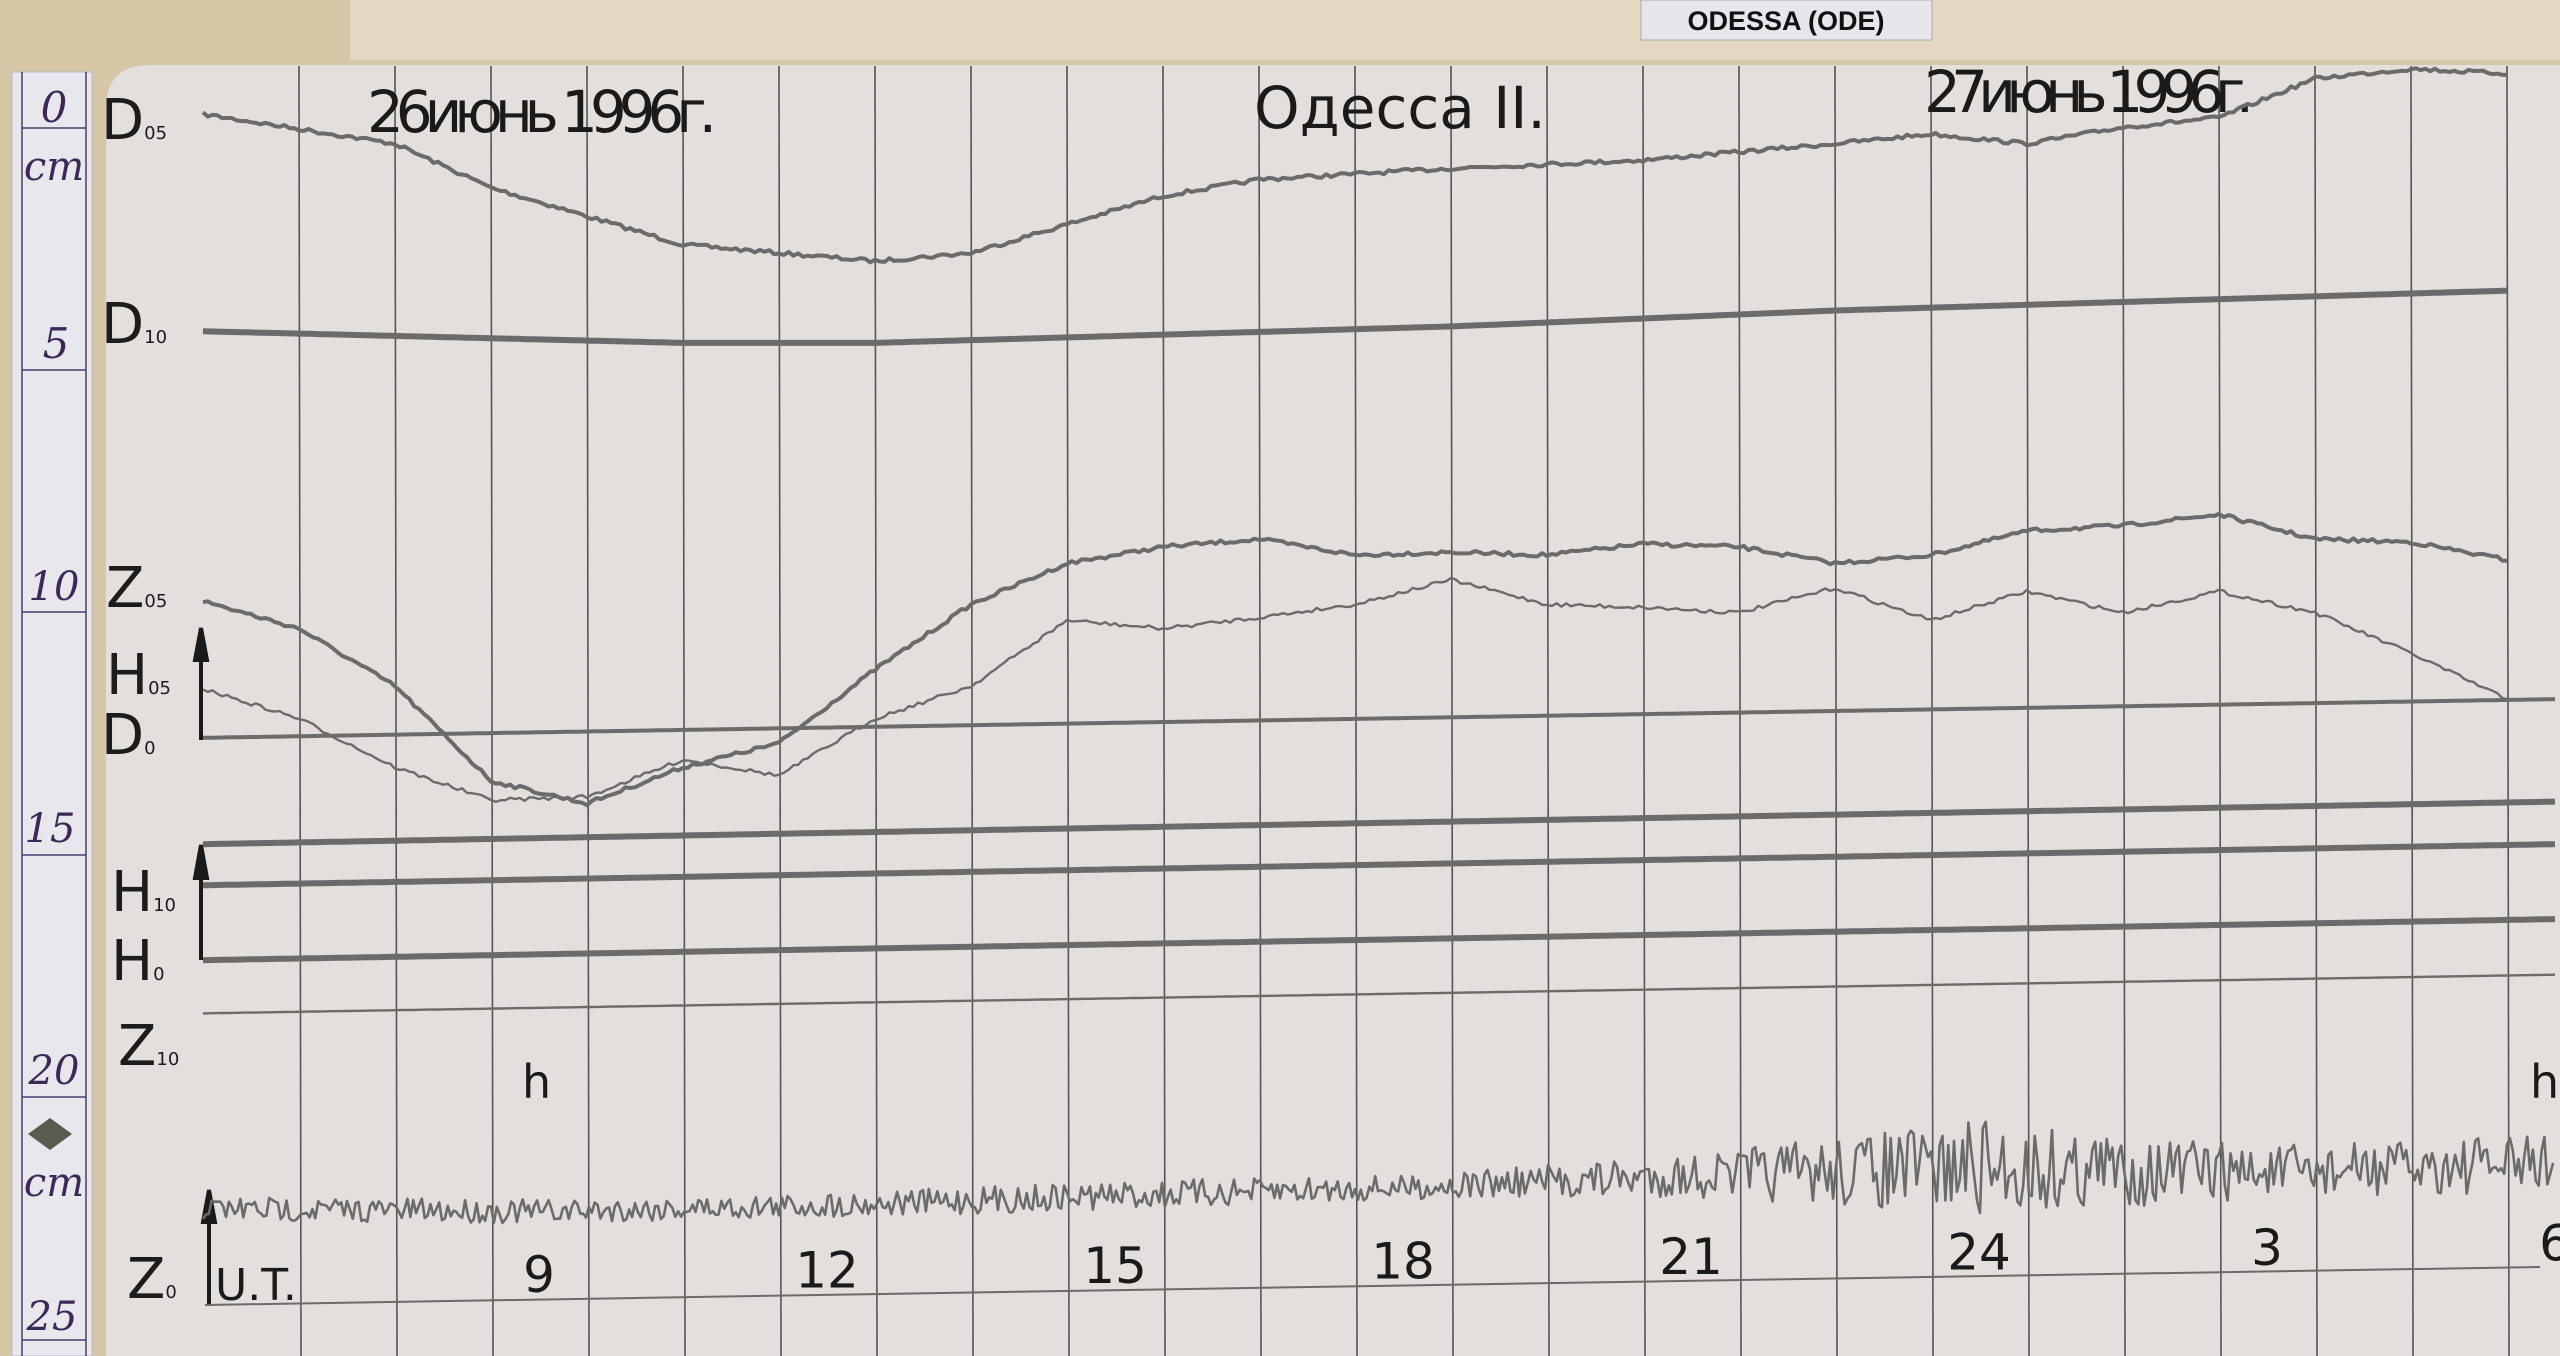  I want to click on station-tag-text: ODESSA (ODE), so click(1785, 21).